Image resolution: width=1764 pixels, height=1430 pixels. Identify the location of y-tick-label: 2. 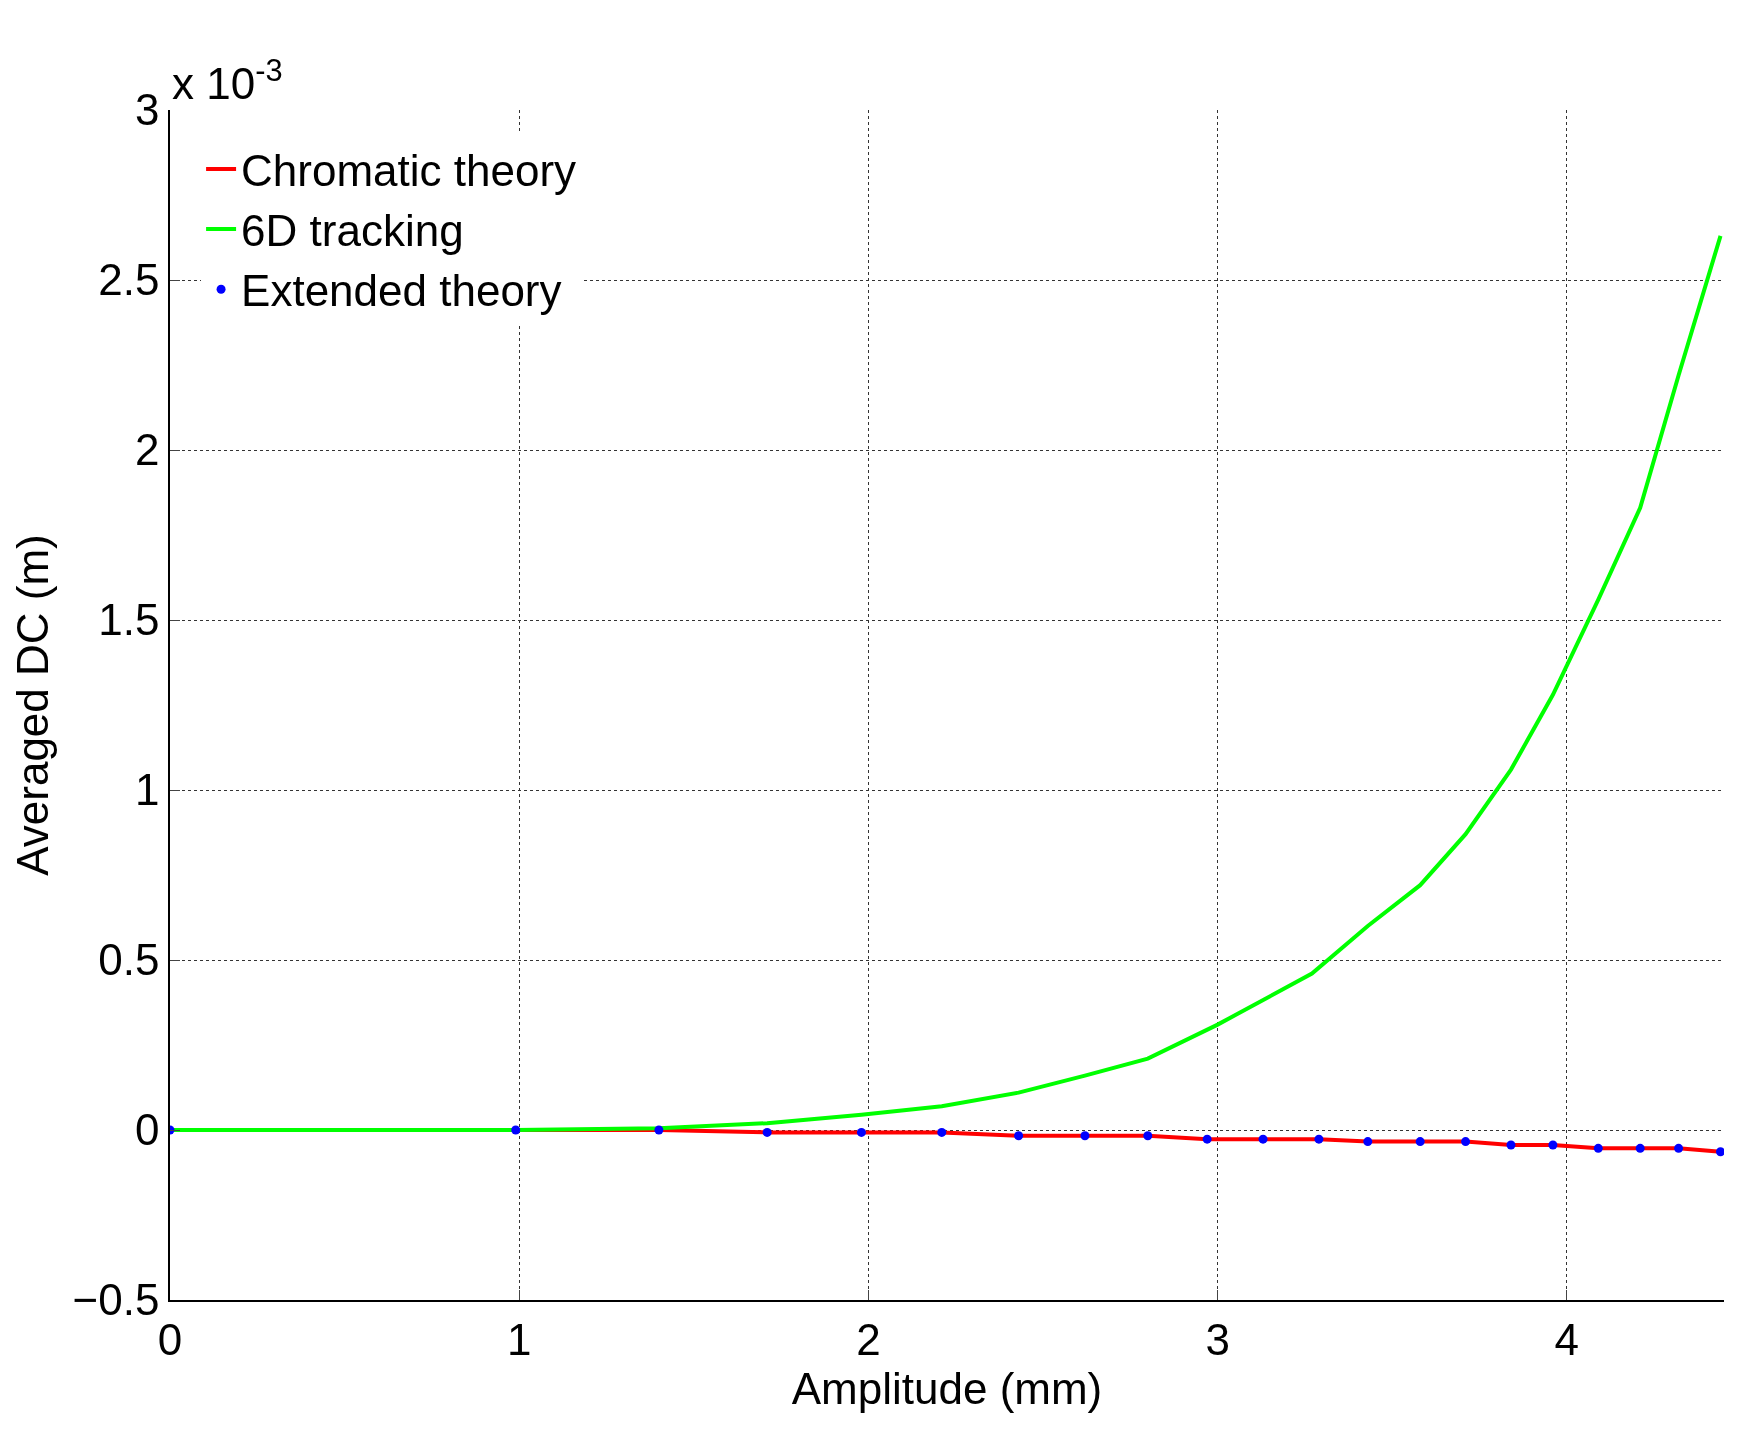
(147, 450).